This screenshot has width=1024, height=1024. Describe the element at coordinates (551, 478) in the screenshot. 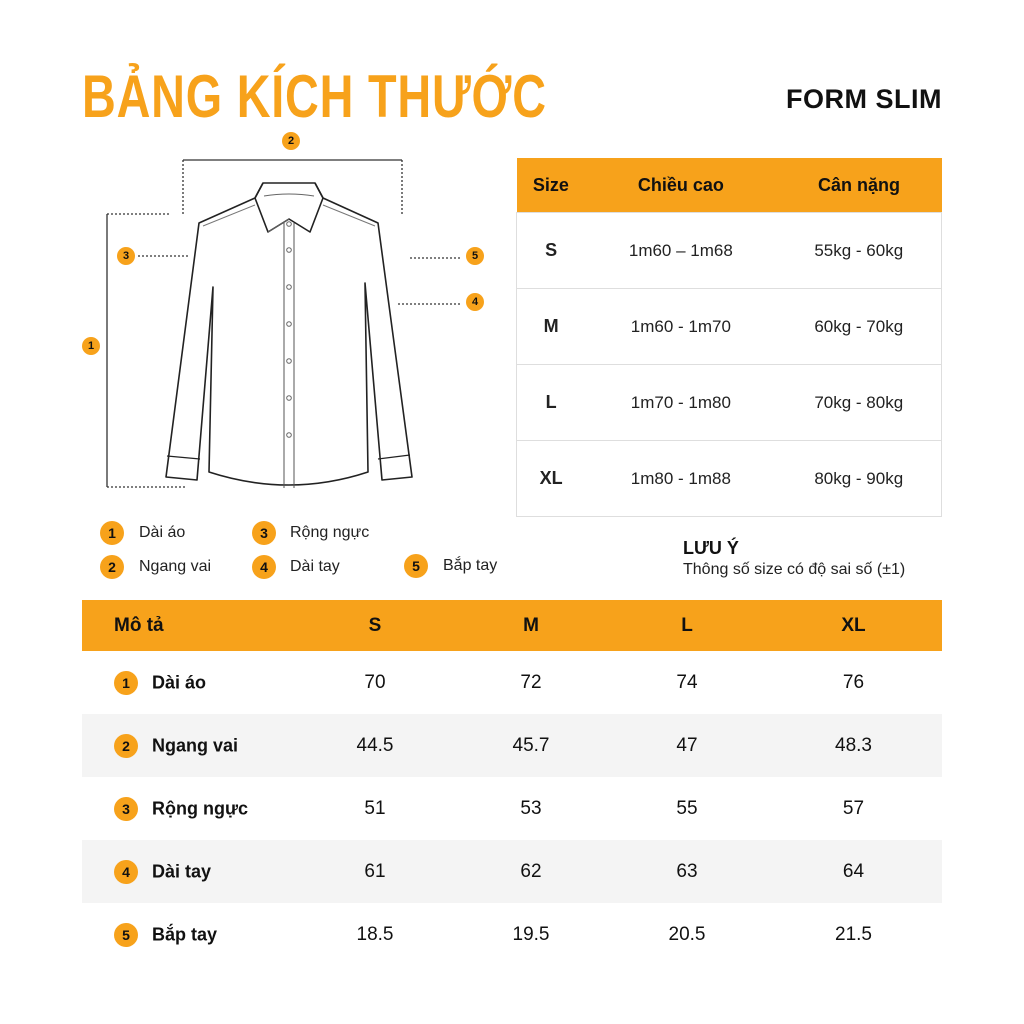

I see `cell: XL` at that location.